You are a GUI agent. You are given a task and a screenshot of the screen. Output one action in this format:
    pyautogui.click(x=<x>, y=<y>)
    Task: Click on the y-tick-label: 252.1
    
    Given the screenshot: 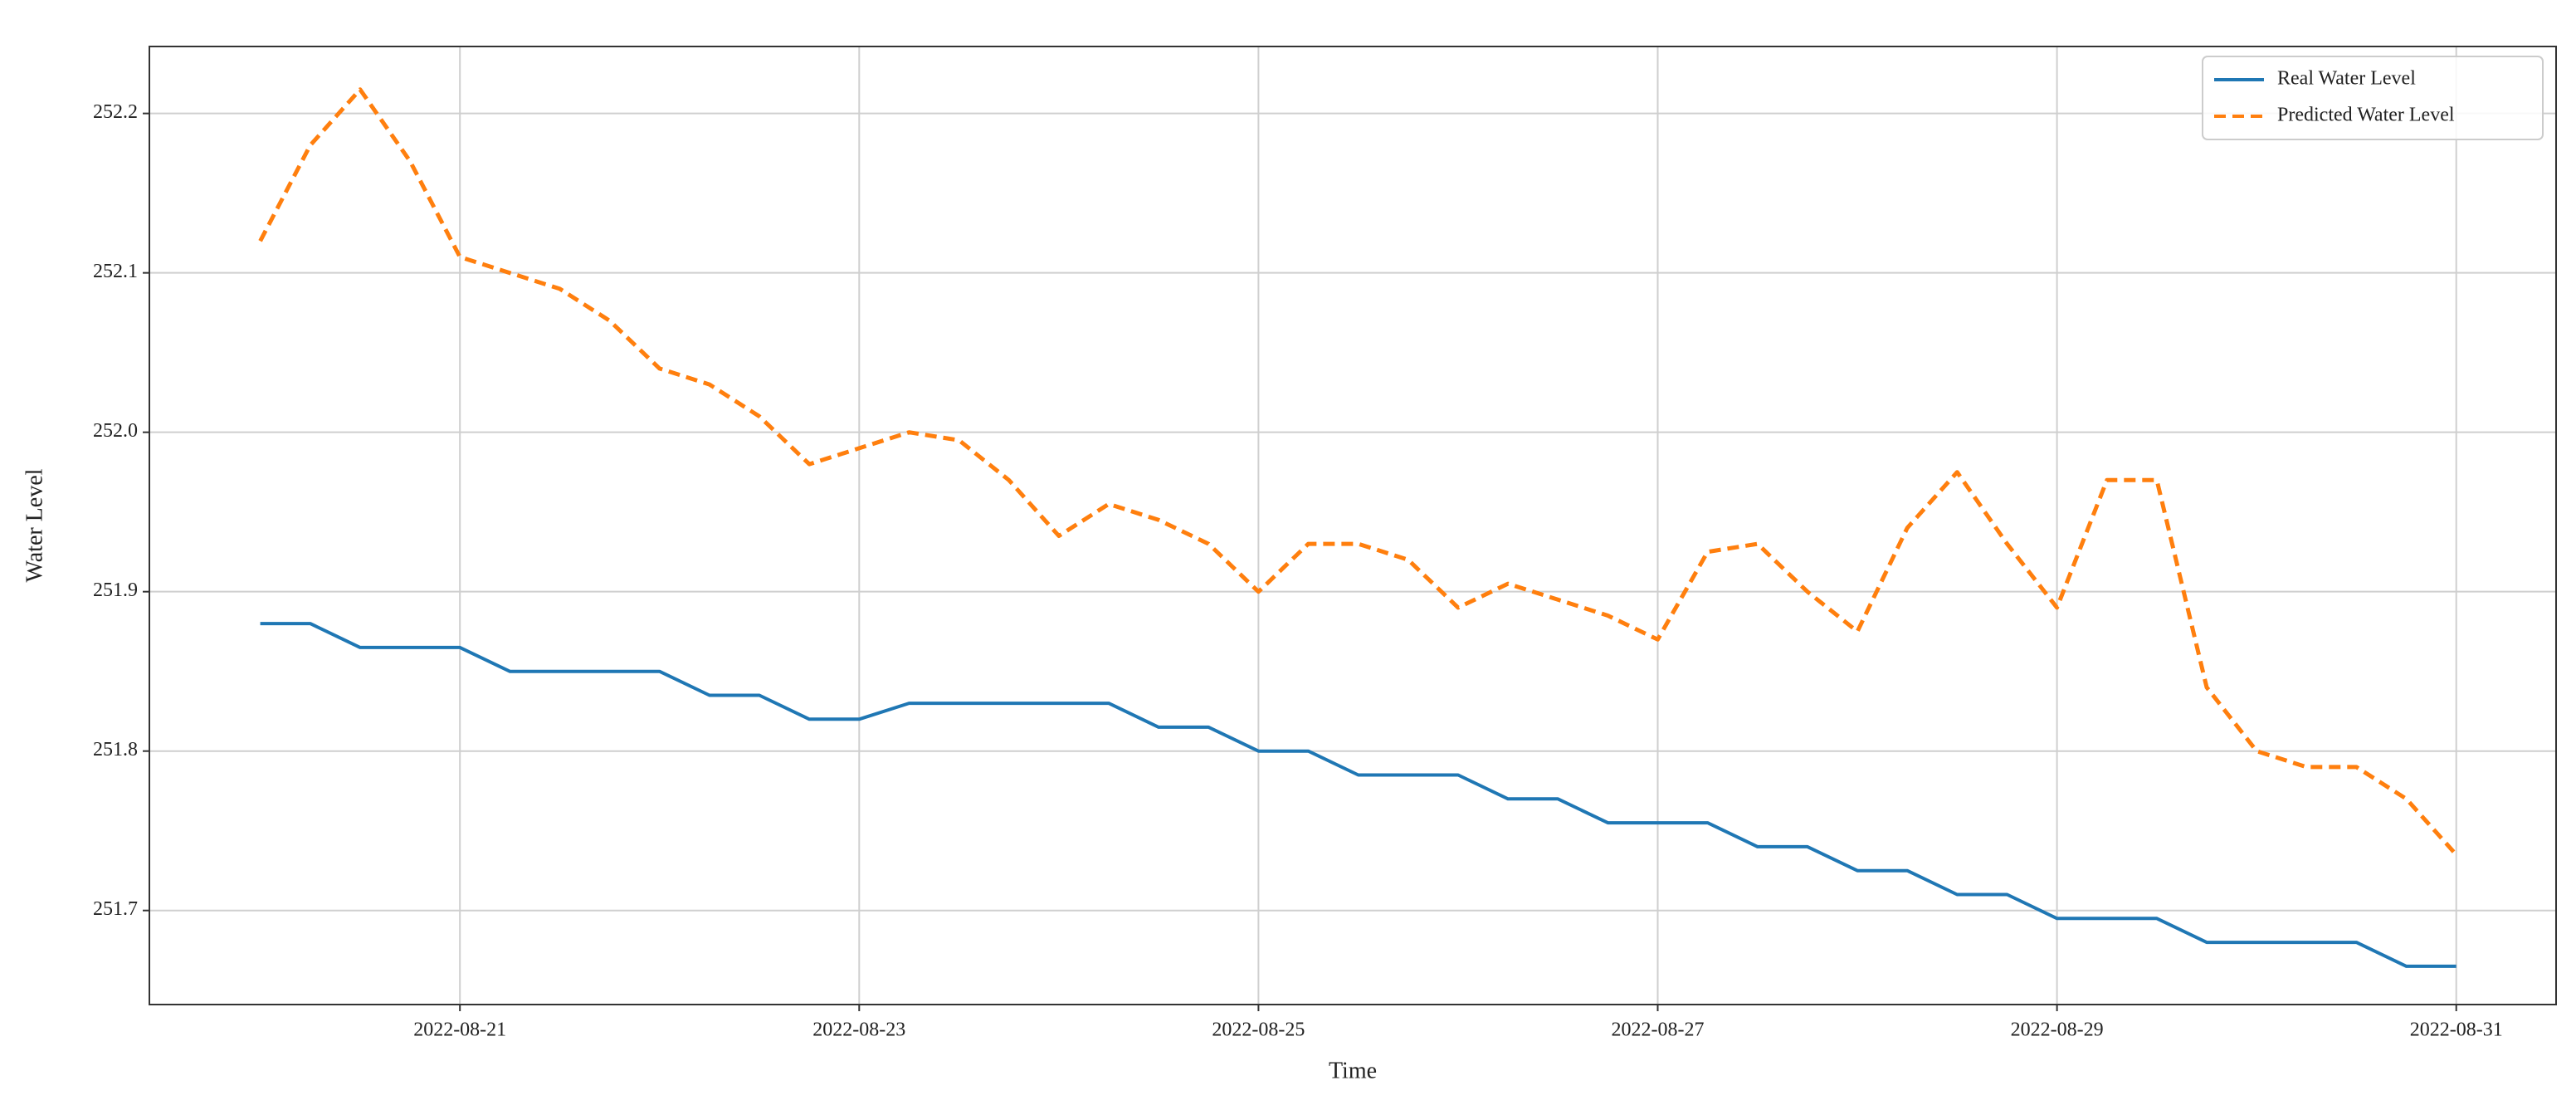 What is the action you would take?
    pyautogui.click(x=116, y=271)
    